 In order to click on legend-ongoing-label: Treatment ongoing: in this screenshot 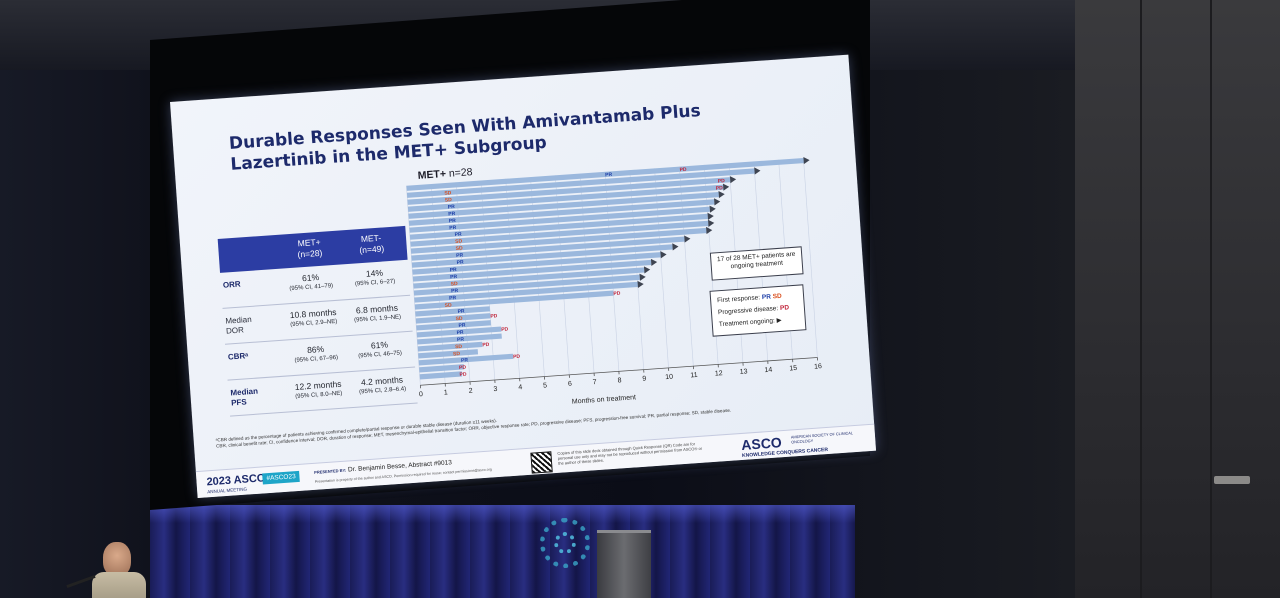, I will do `click(747, 323)`.